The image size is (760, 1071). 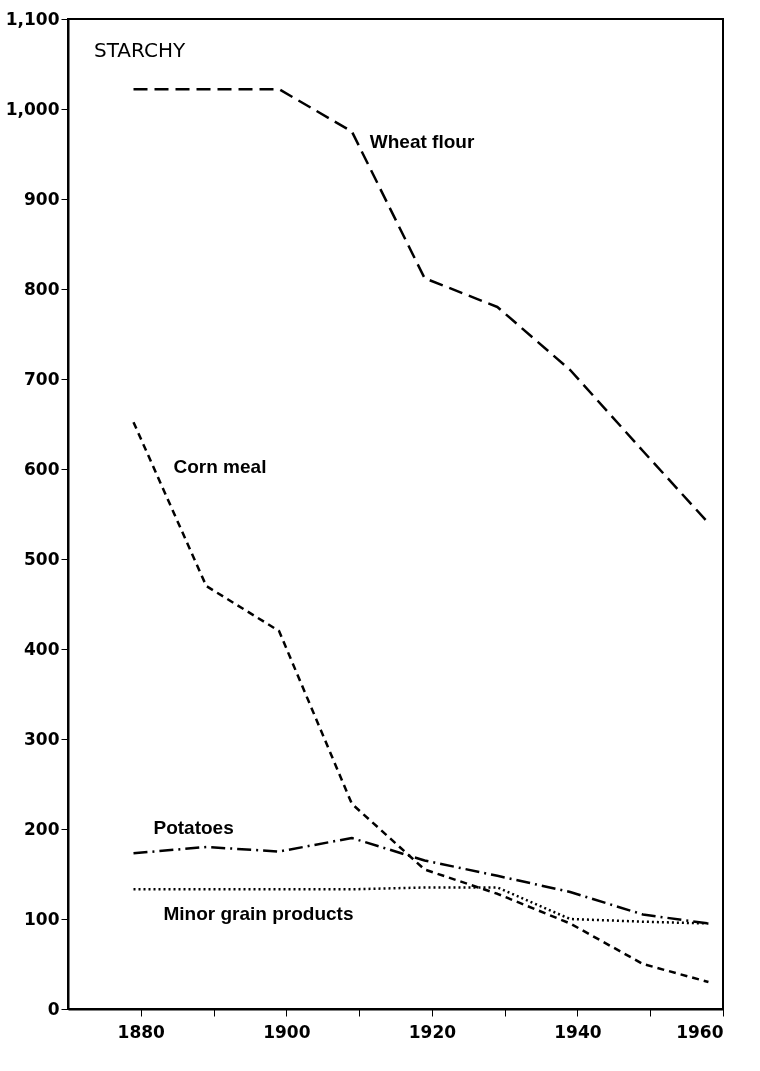 I want to click on y-tick-label: 0, so click(x=53, y=1008).